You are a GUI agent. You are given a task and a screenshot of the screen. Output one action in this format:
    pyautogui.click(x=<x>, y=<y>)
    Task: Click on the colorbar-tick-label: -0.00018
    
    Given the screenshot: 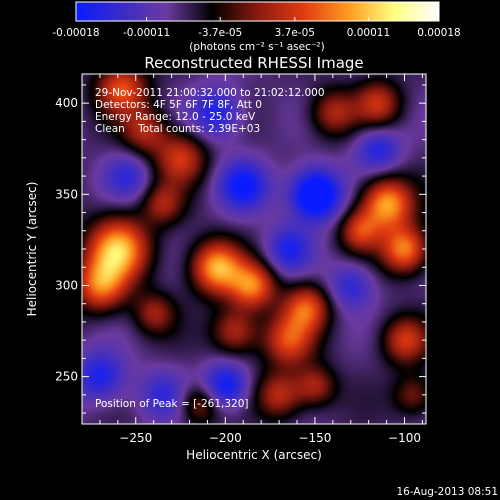 What is the action you would take?
    pyautogui.click(x=75, y=33)
    